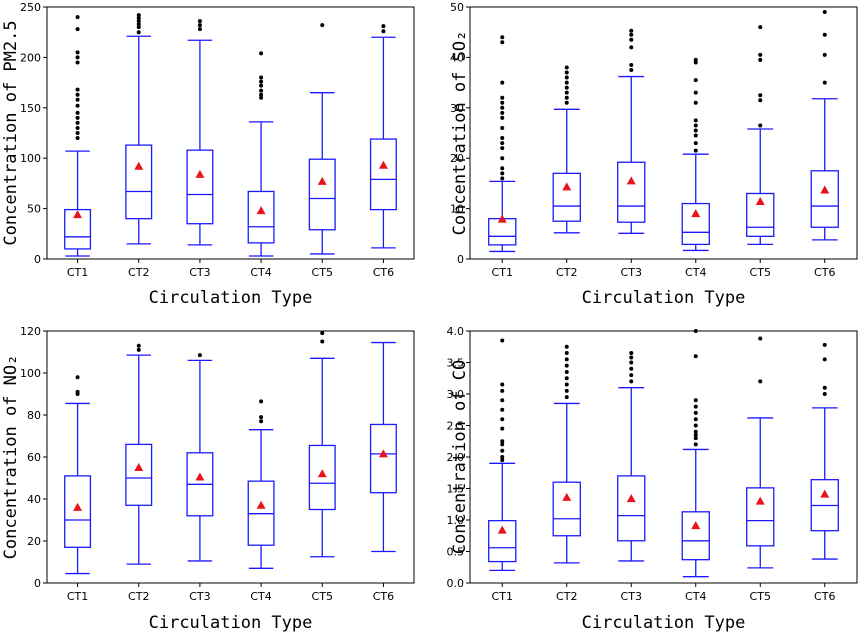 Image resolution: width=865 pixels, height=635 pixels. I want to click on y-axis-title: Concentration of PM2.5, so click(11, 132).